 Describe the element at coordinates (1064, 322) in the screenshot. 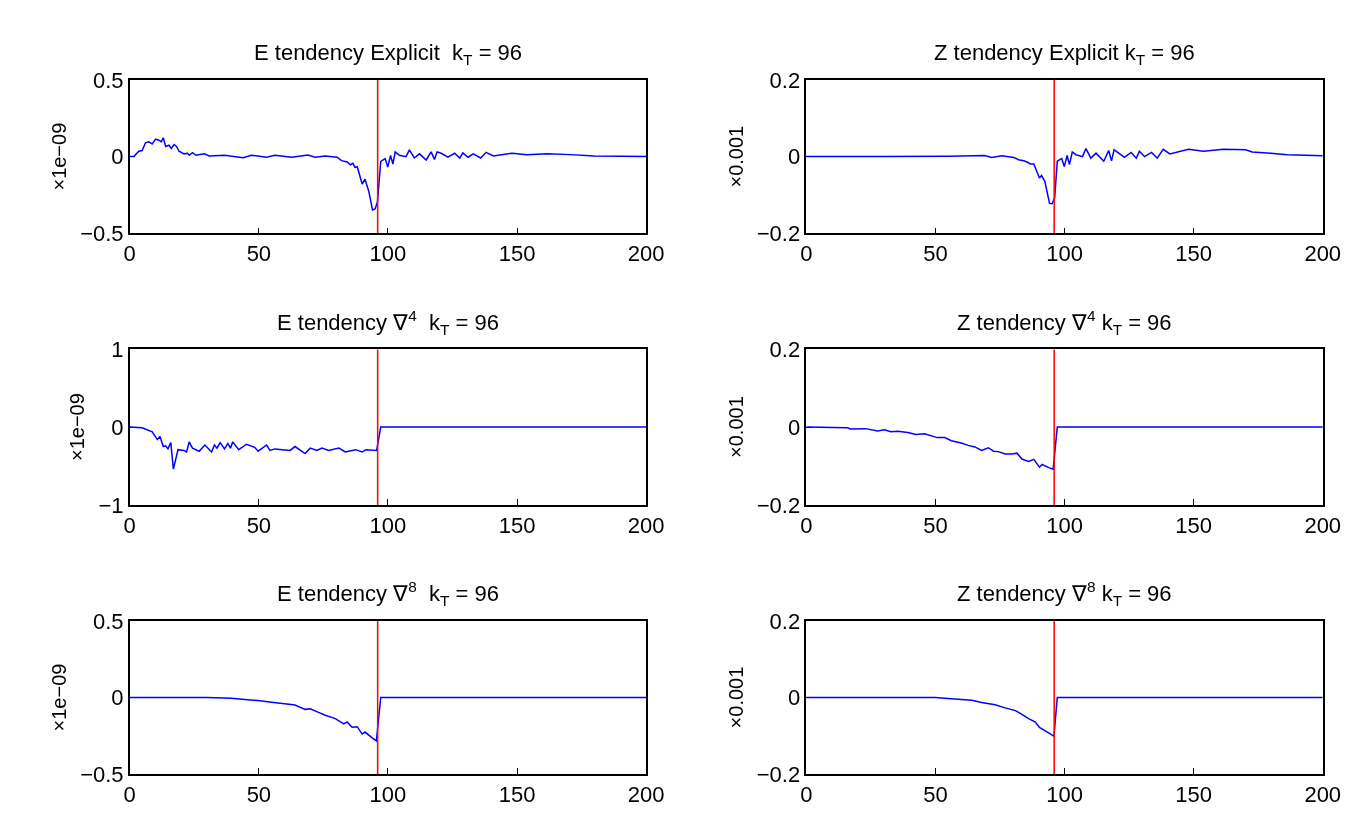

I see `chart-title: Z tendency ∇$^{4}$ k$_{T}$ = 96` at that location.